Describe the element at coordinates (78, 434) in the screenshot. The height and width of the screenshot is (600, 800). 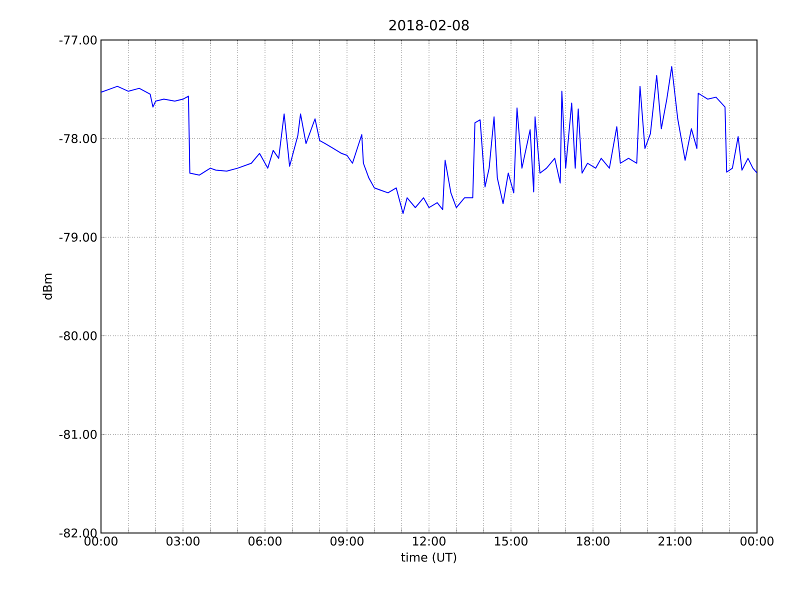
I see `y-tick-label: -81.00` at that location.